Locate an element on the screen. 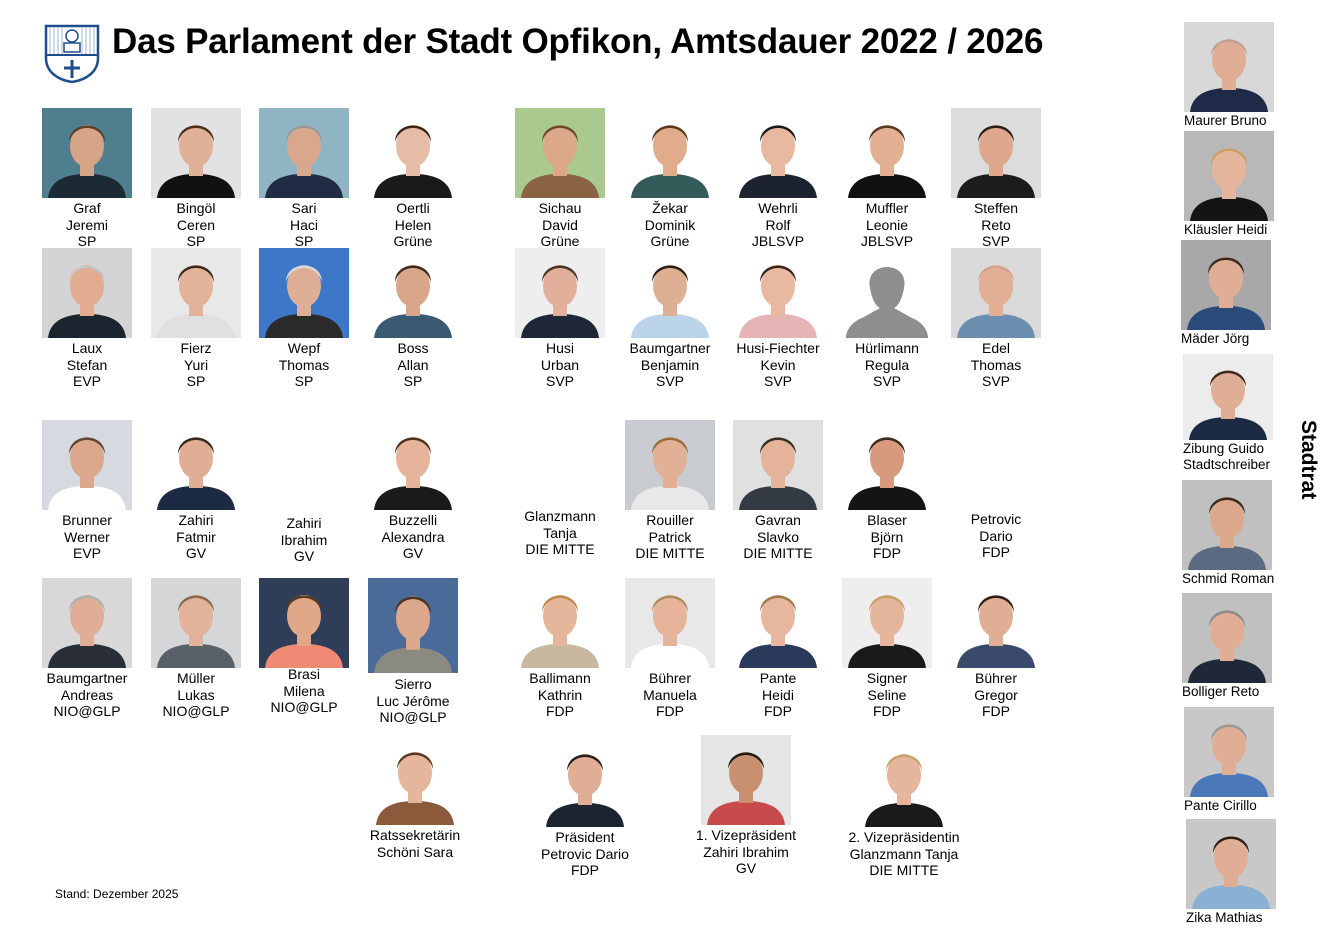 This screenshot has height=943, width=1339. member-last-name: Signer is located at coordinates (887, 678).